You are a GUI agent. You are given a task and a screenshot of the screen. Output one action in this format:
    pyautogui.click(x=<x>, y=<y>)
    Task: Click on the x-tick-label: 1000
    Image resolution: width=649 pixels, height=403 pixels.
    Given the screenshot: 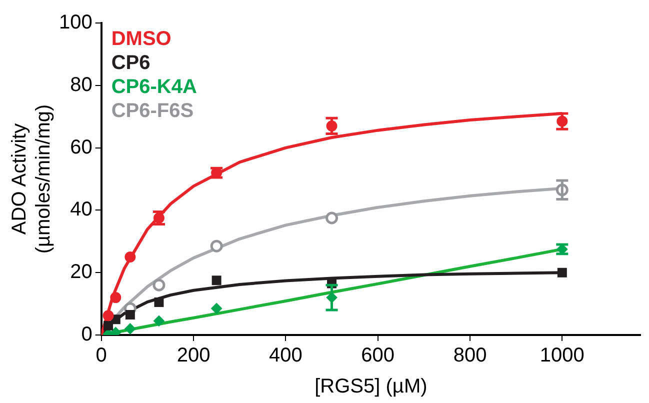 What is the action you would take?
    pyautogui.click(x=562, y=355)
    